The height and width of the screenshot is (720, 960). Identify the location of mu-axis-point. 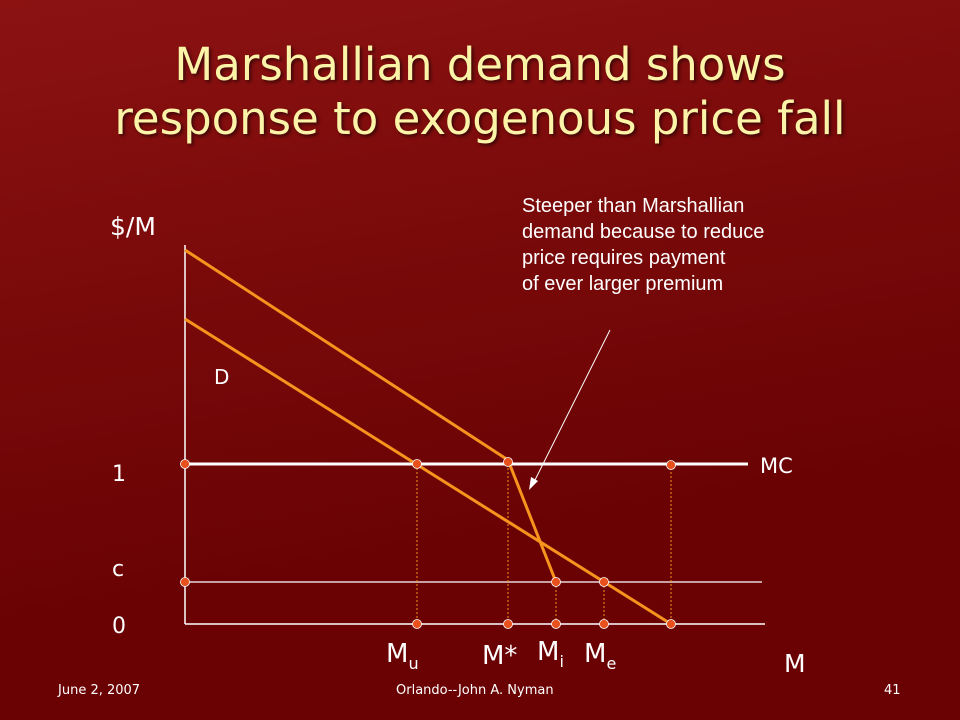
(417, 624).